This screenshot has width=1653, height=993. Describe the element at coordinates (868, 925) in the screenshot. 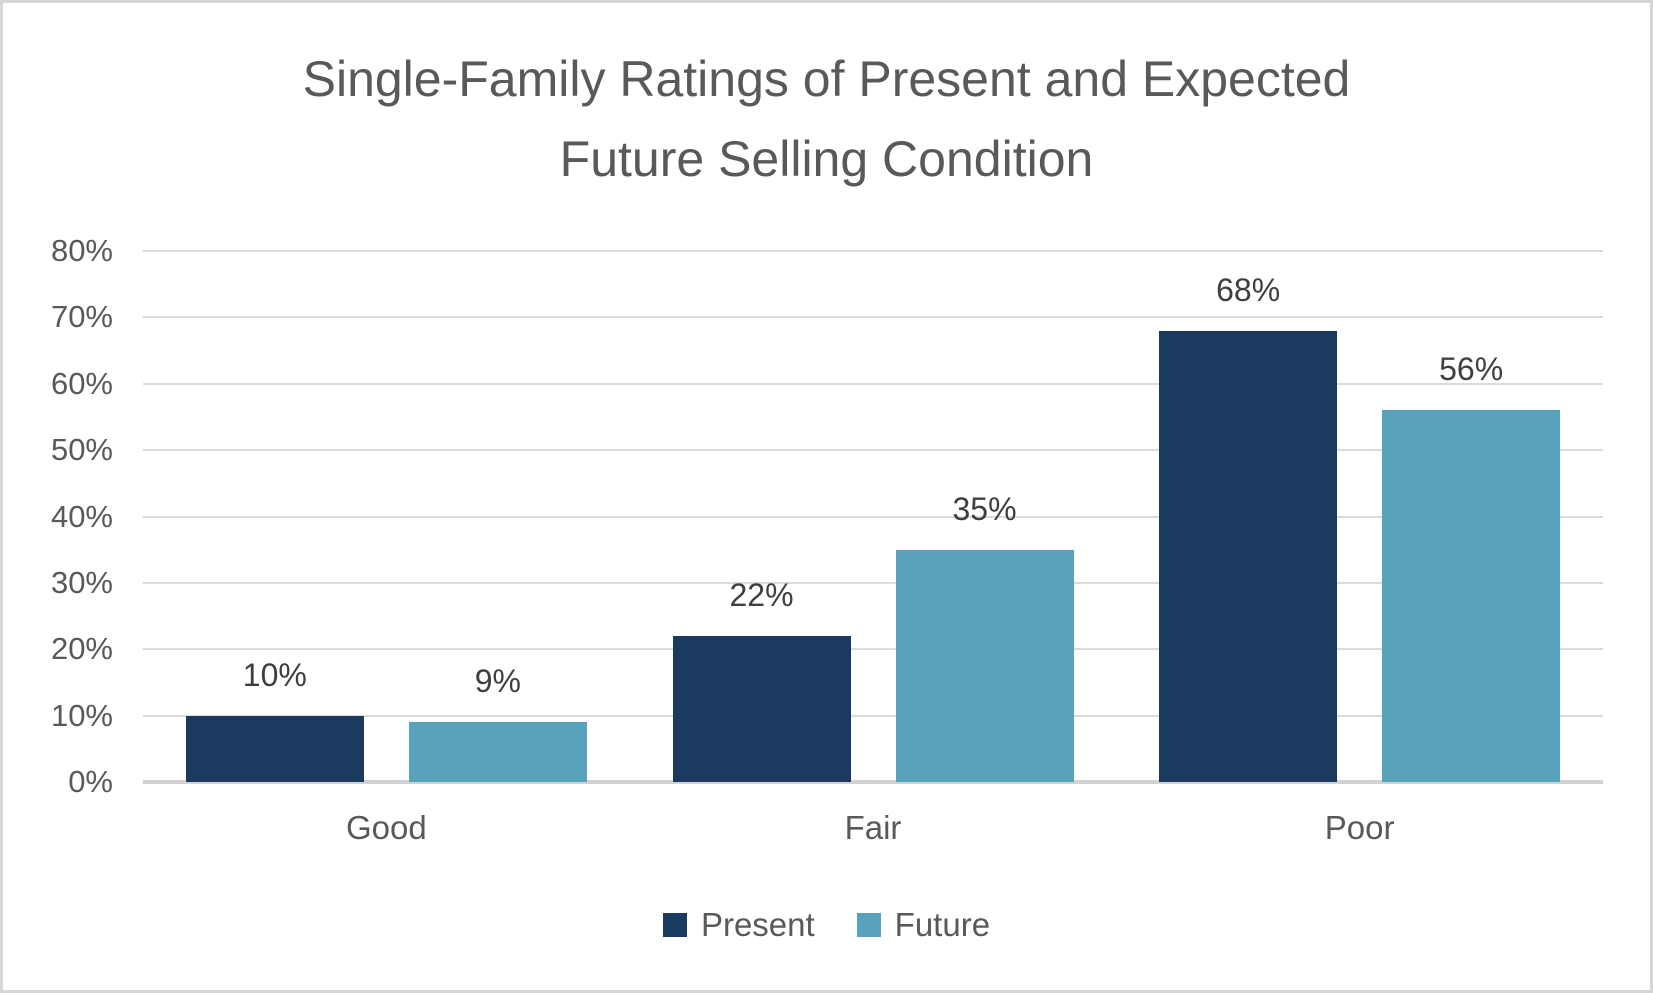

I see `legend-swatch-future-icon` at that location.